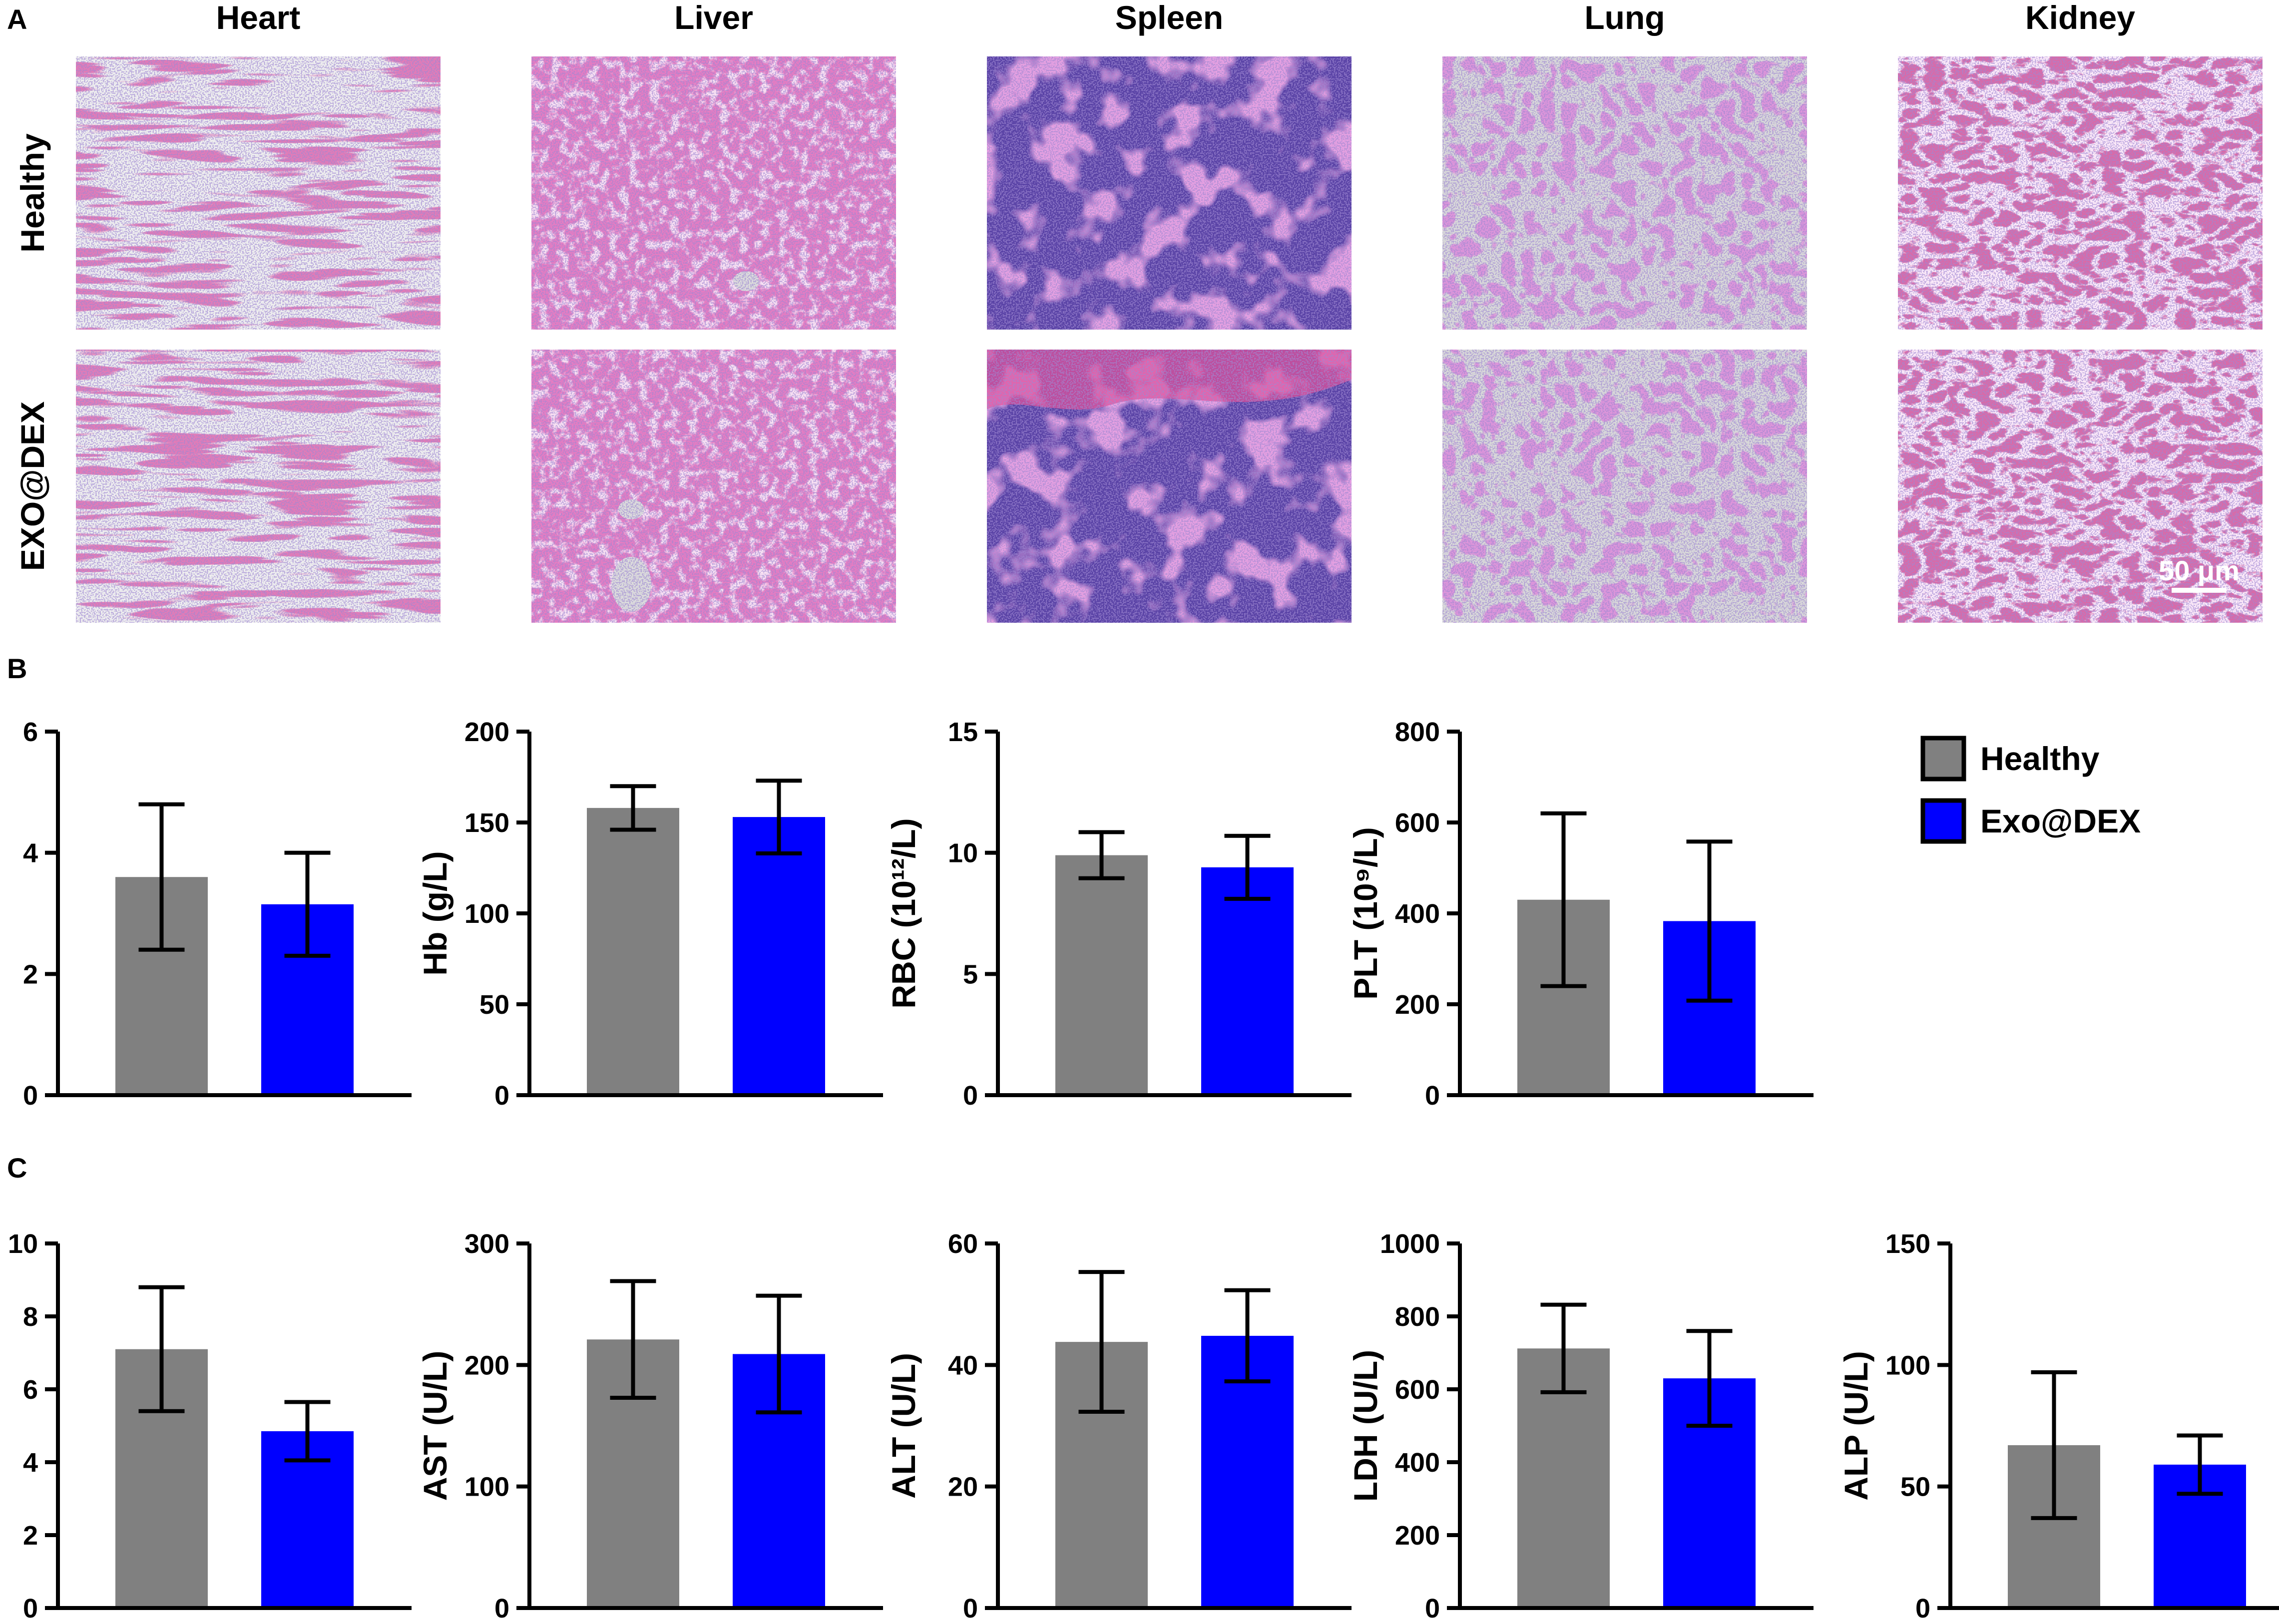 Image resolution: width=2279 pixels, height=1624 pixels. Describe the element at coordinates (650, 1426) in the screenshot. I see `chart-ast: 0 100 200 300 AST (U/L)` at that location.